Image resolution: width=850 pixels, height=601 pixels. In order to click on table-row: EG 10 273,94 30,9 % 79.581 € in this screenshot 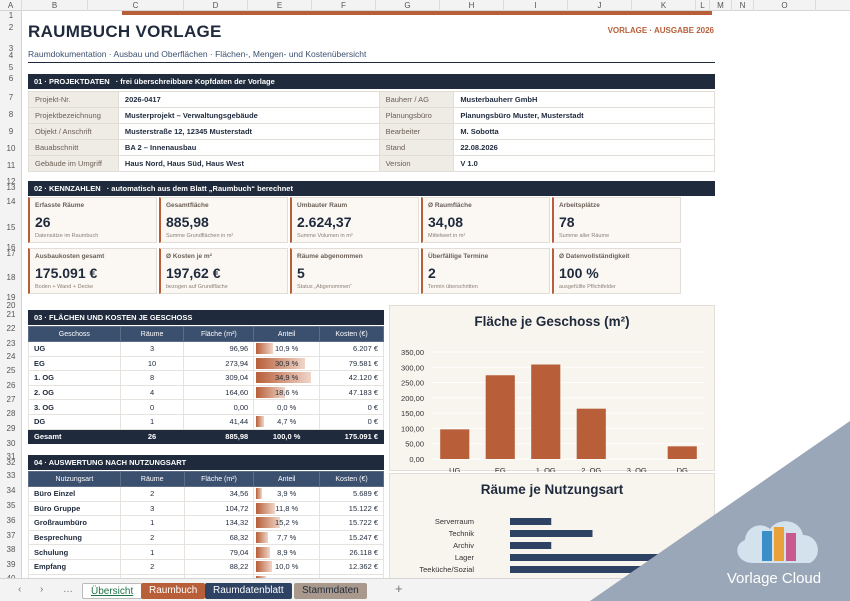, I will do `click(206, 363)`.